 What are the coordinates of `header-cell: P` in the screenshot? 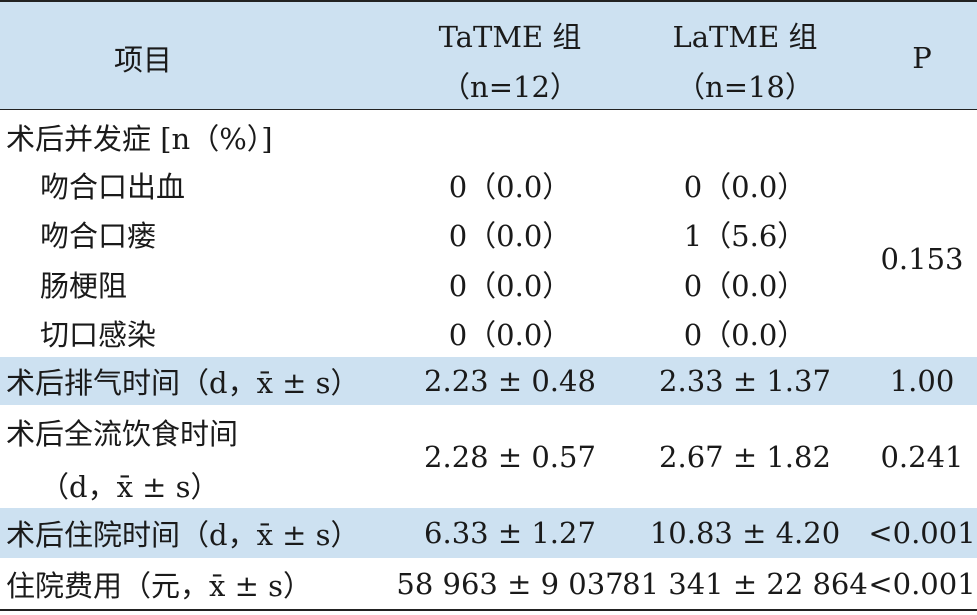 It's located at (922, 58).